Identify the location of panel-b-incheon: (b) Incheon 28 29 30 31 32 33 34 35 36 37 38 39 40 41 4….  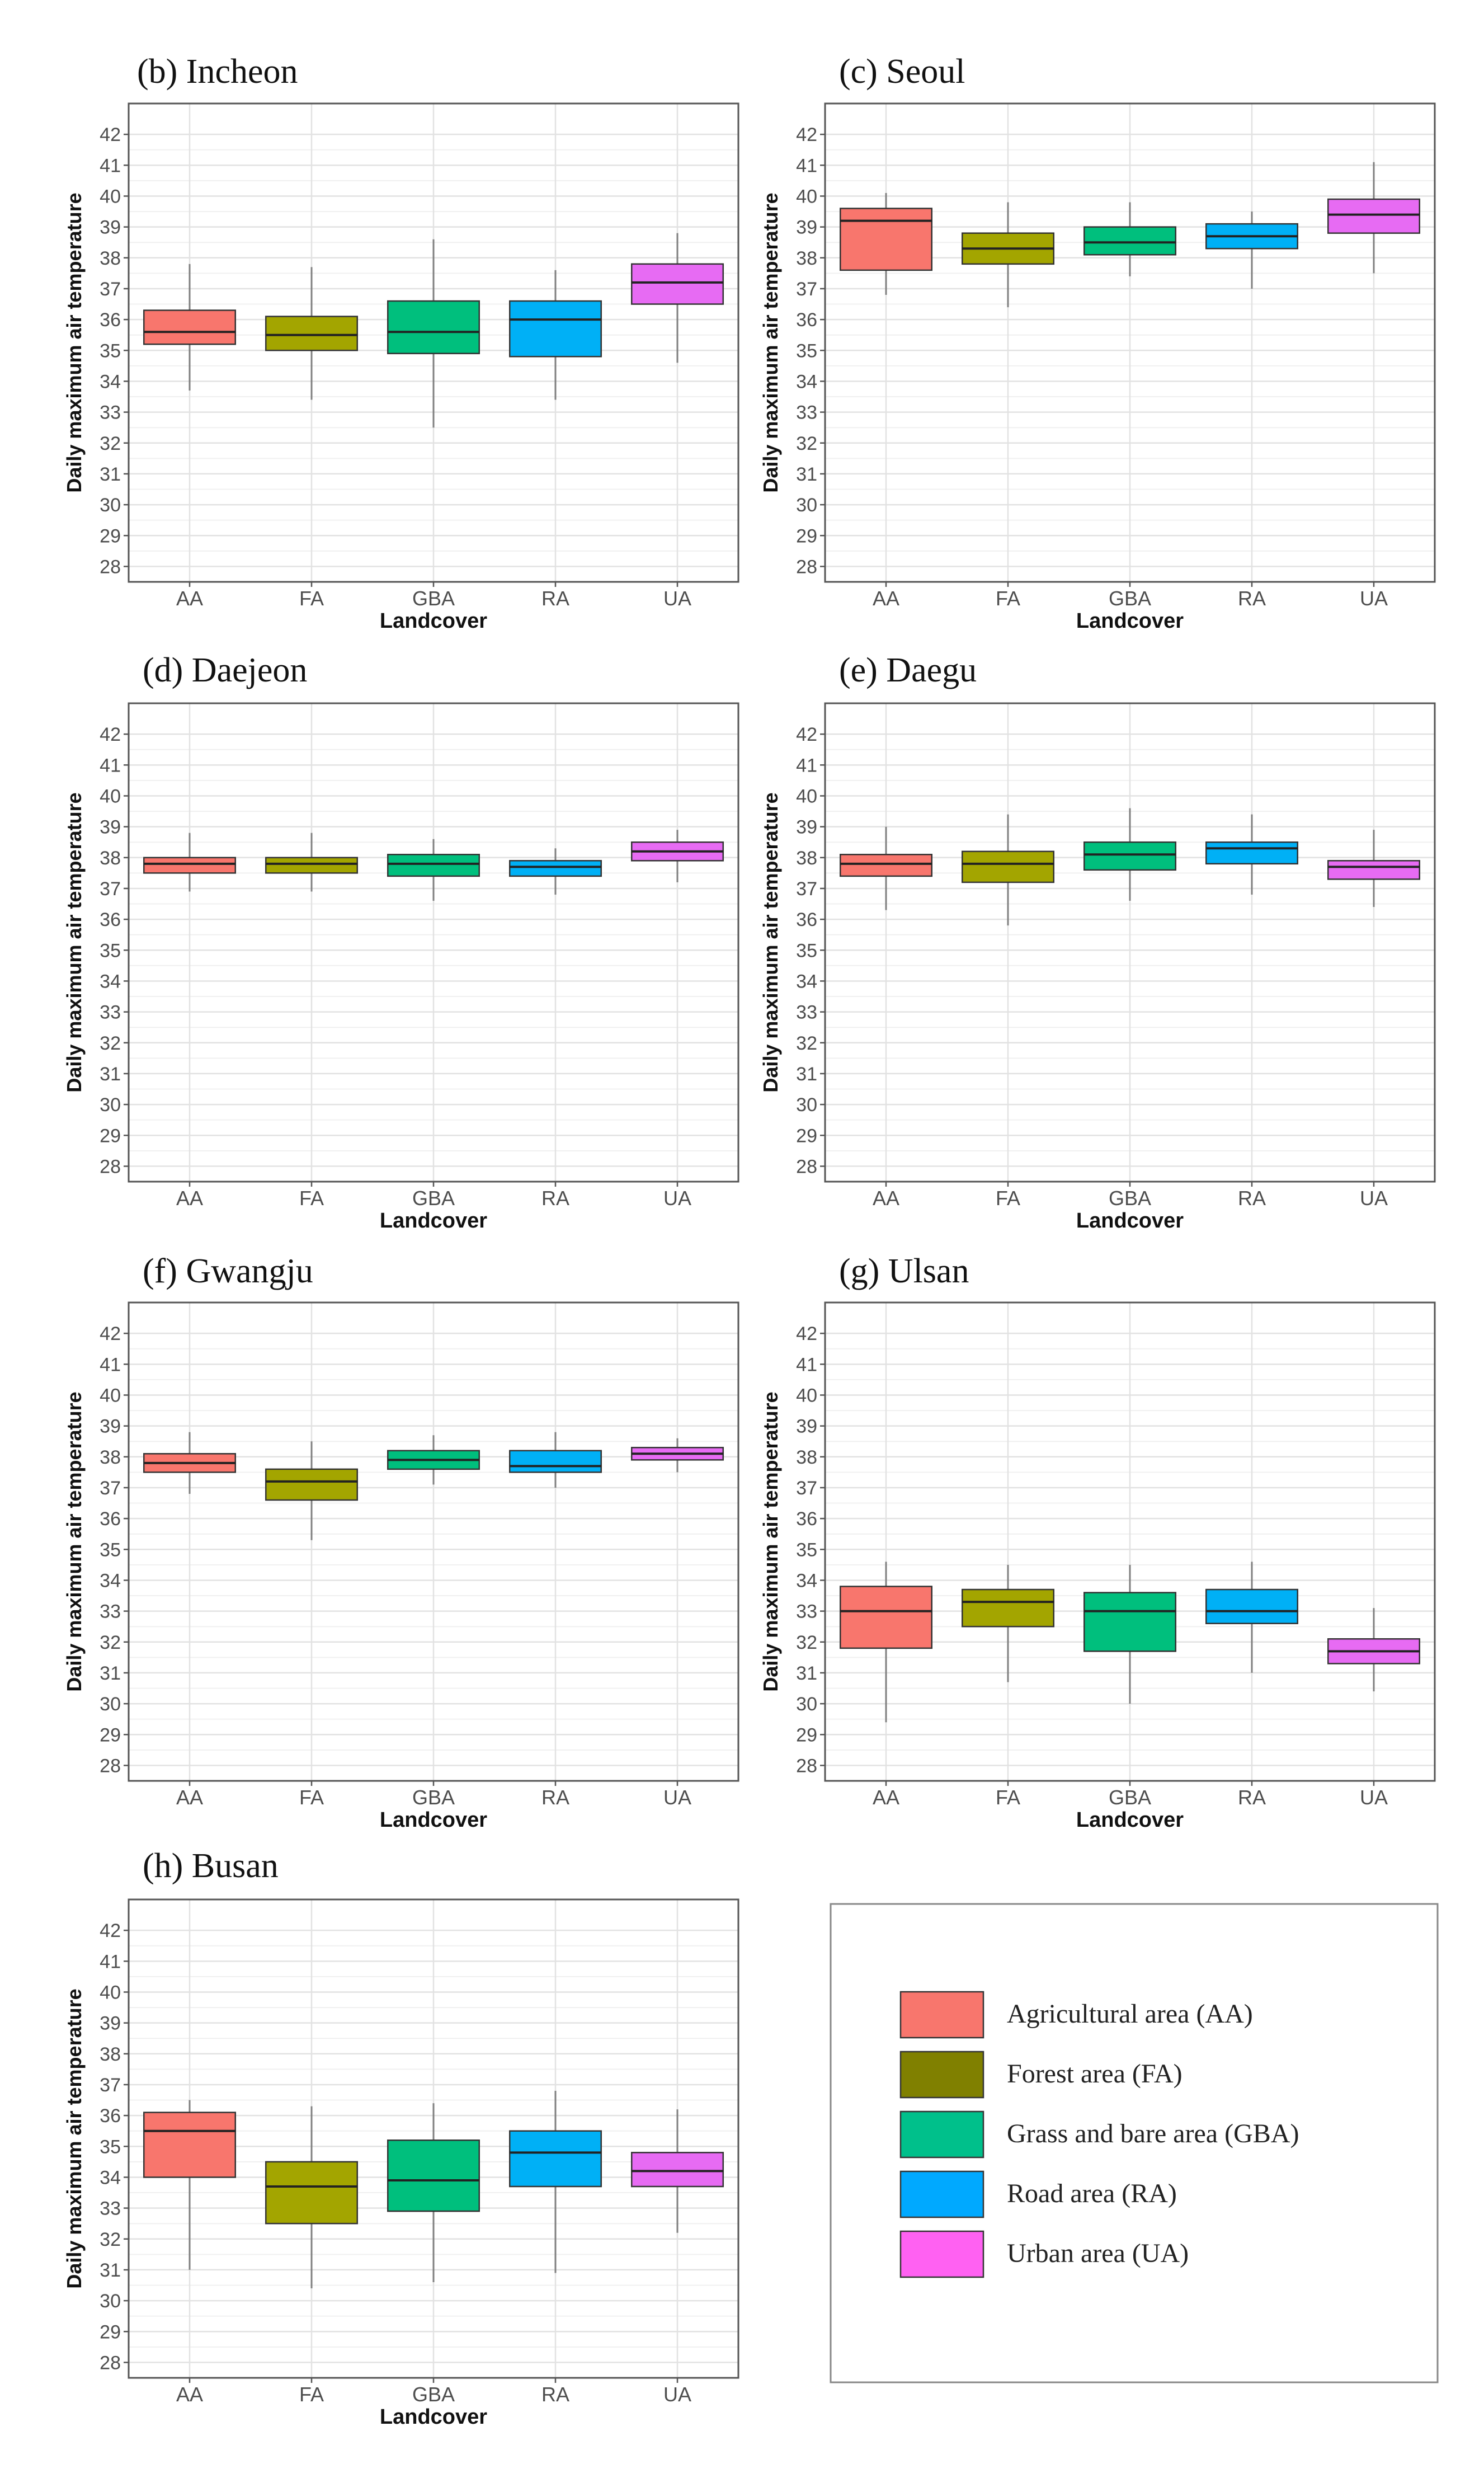
(401, 343).